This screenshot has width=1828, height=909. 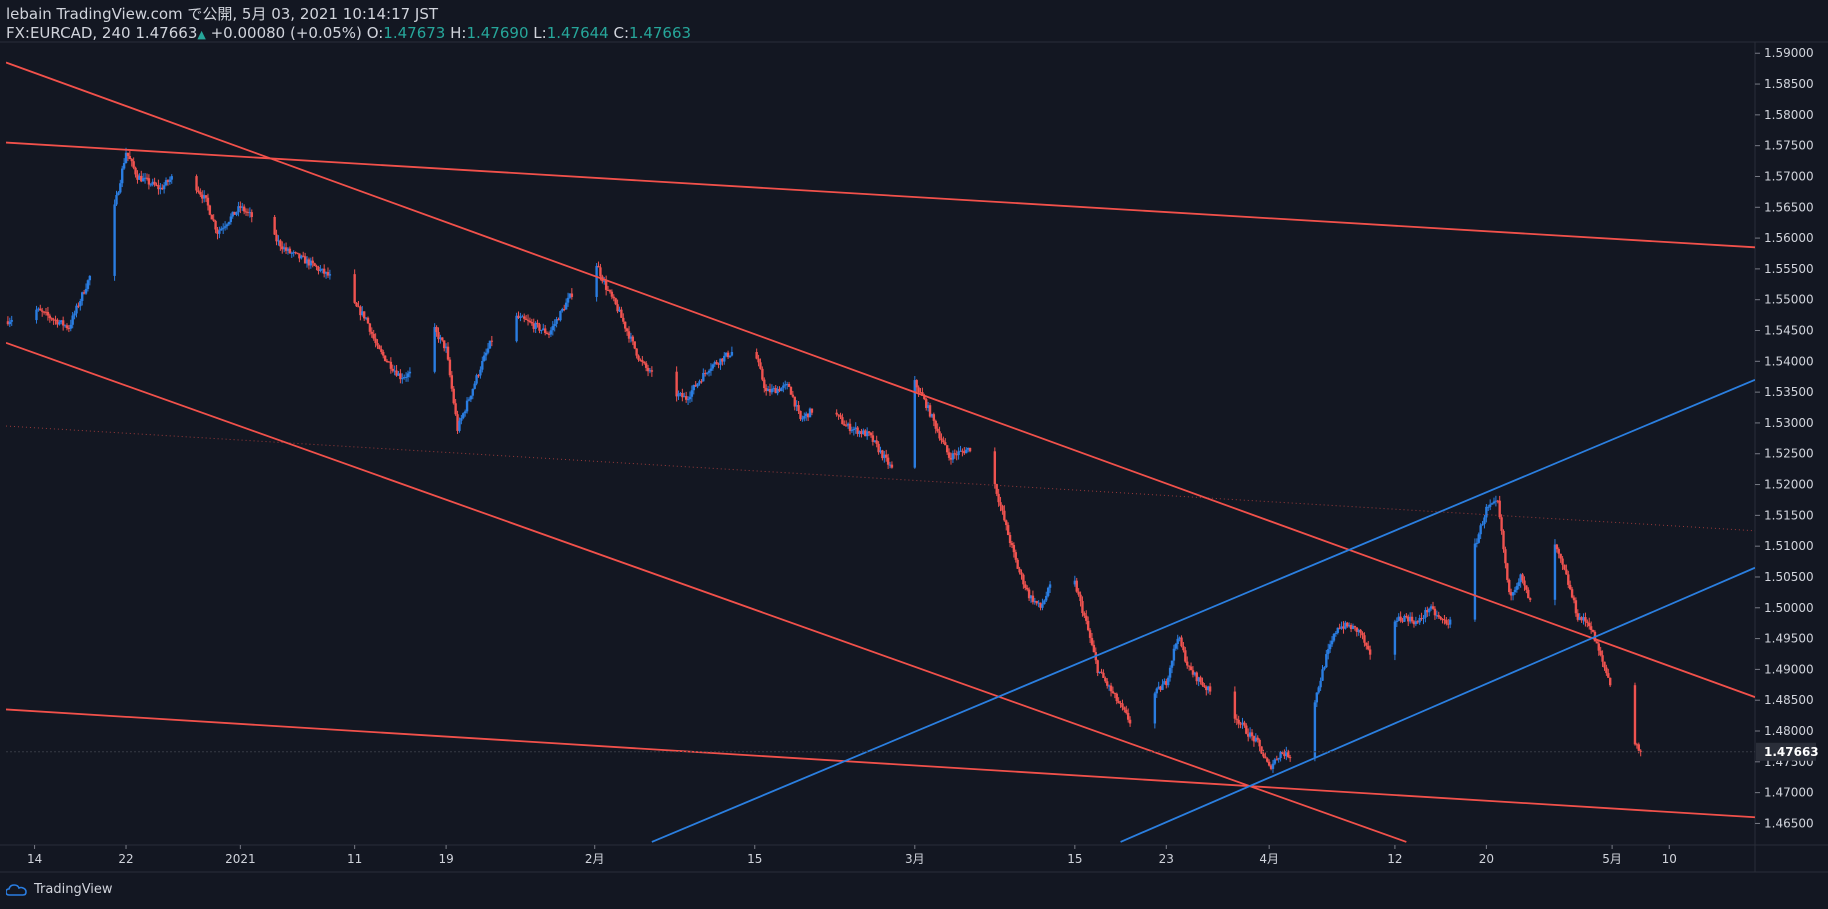 What do you see at coordinates (1789, 485) in the screenshot?
I see `price-tick-label: 1.52000` at bounding box center [1789, 485].